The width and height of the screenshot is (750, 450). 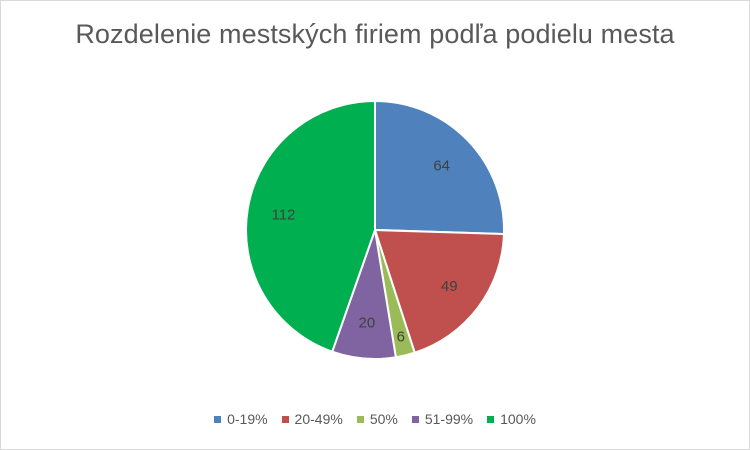 I want to click on legend-label: 50%, so click(x=383, y=419).